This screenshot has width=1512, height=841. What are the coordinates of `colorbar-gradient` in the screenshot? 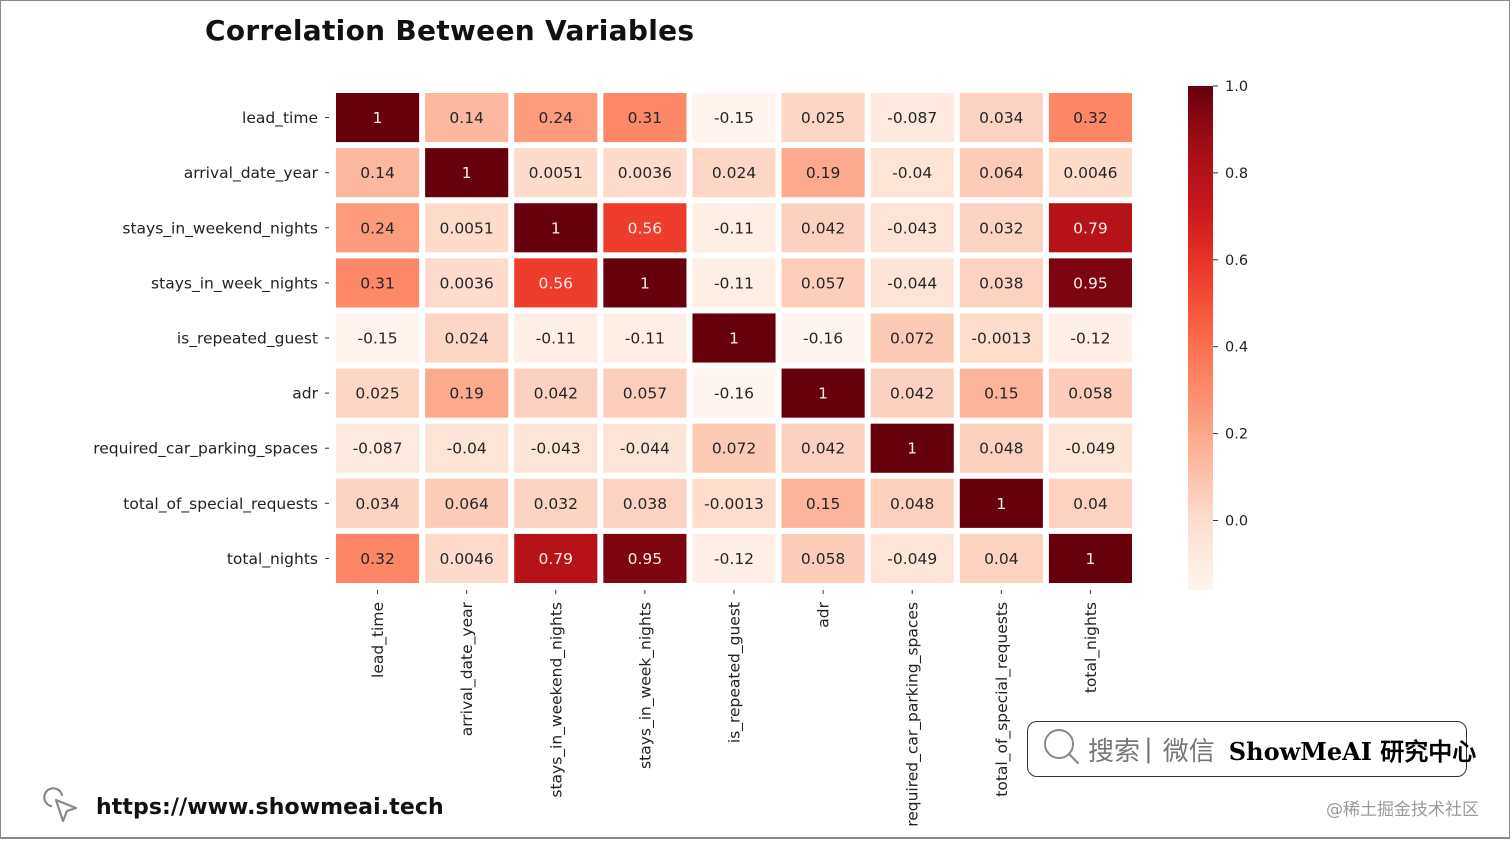 It's located at (1200, 338).